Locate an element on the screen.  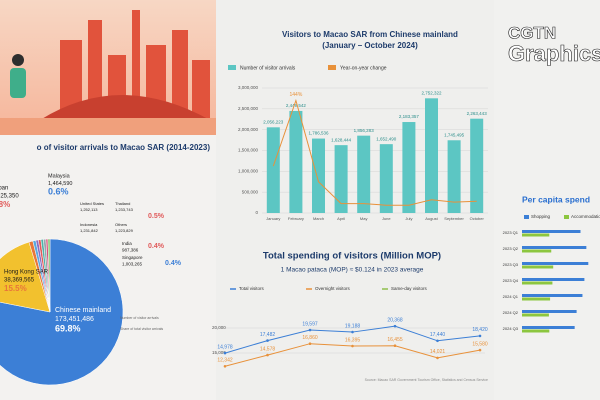
chart-subtitle: (January – October 2024) is located at coordinates (370, 45).